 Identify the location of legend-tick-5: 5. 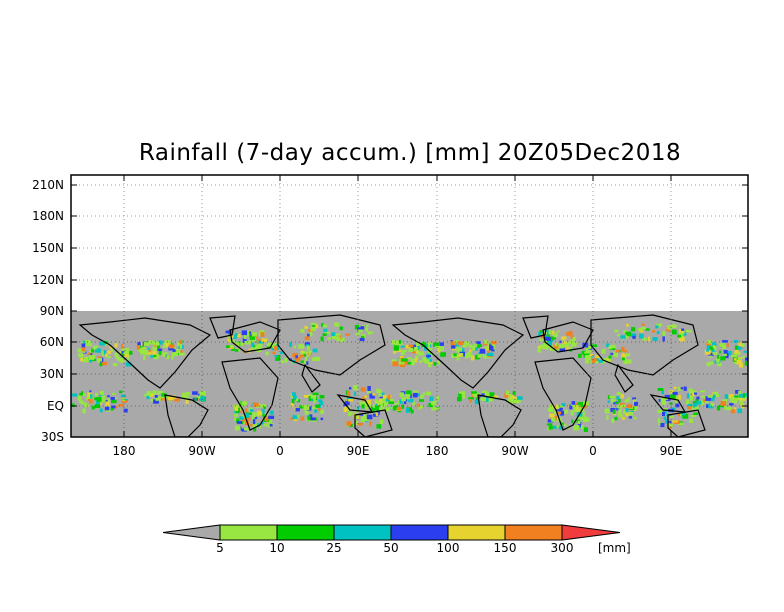
(220, 548).